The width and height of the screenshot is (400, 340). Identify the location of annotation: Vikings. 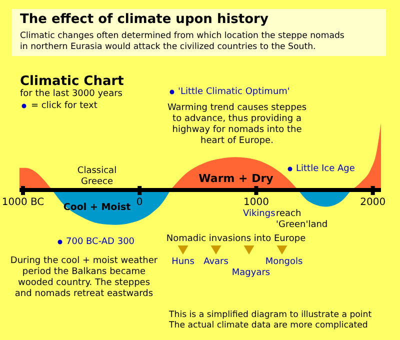
(259, 214).